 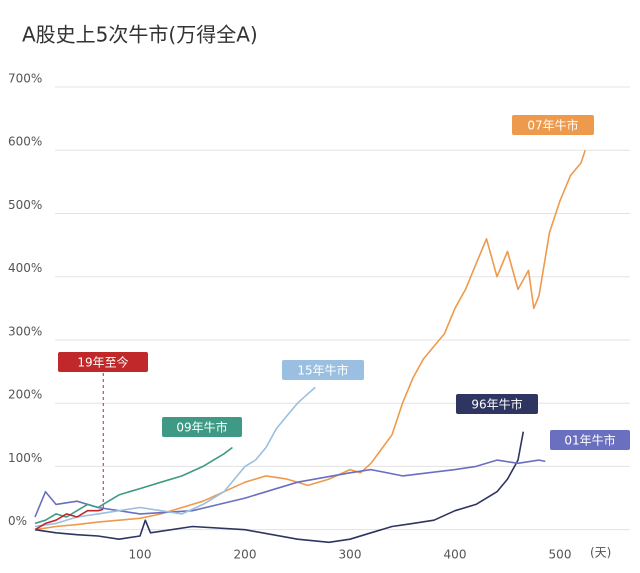 What do you see at coordinates (25, 205) in the screenshot?
I see `y-tick-label: 500%` at bounding box center [25, 205].